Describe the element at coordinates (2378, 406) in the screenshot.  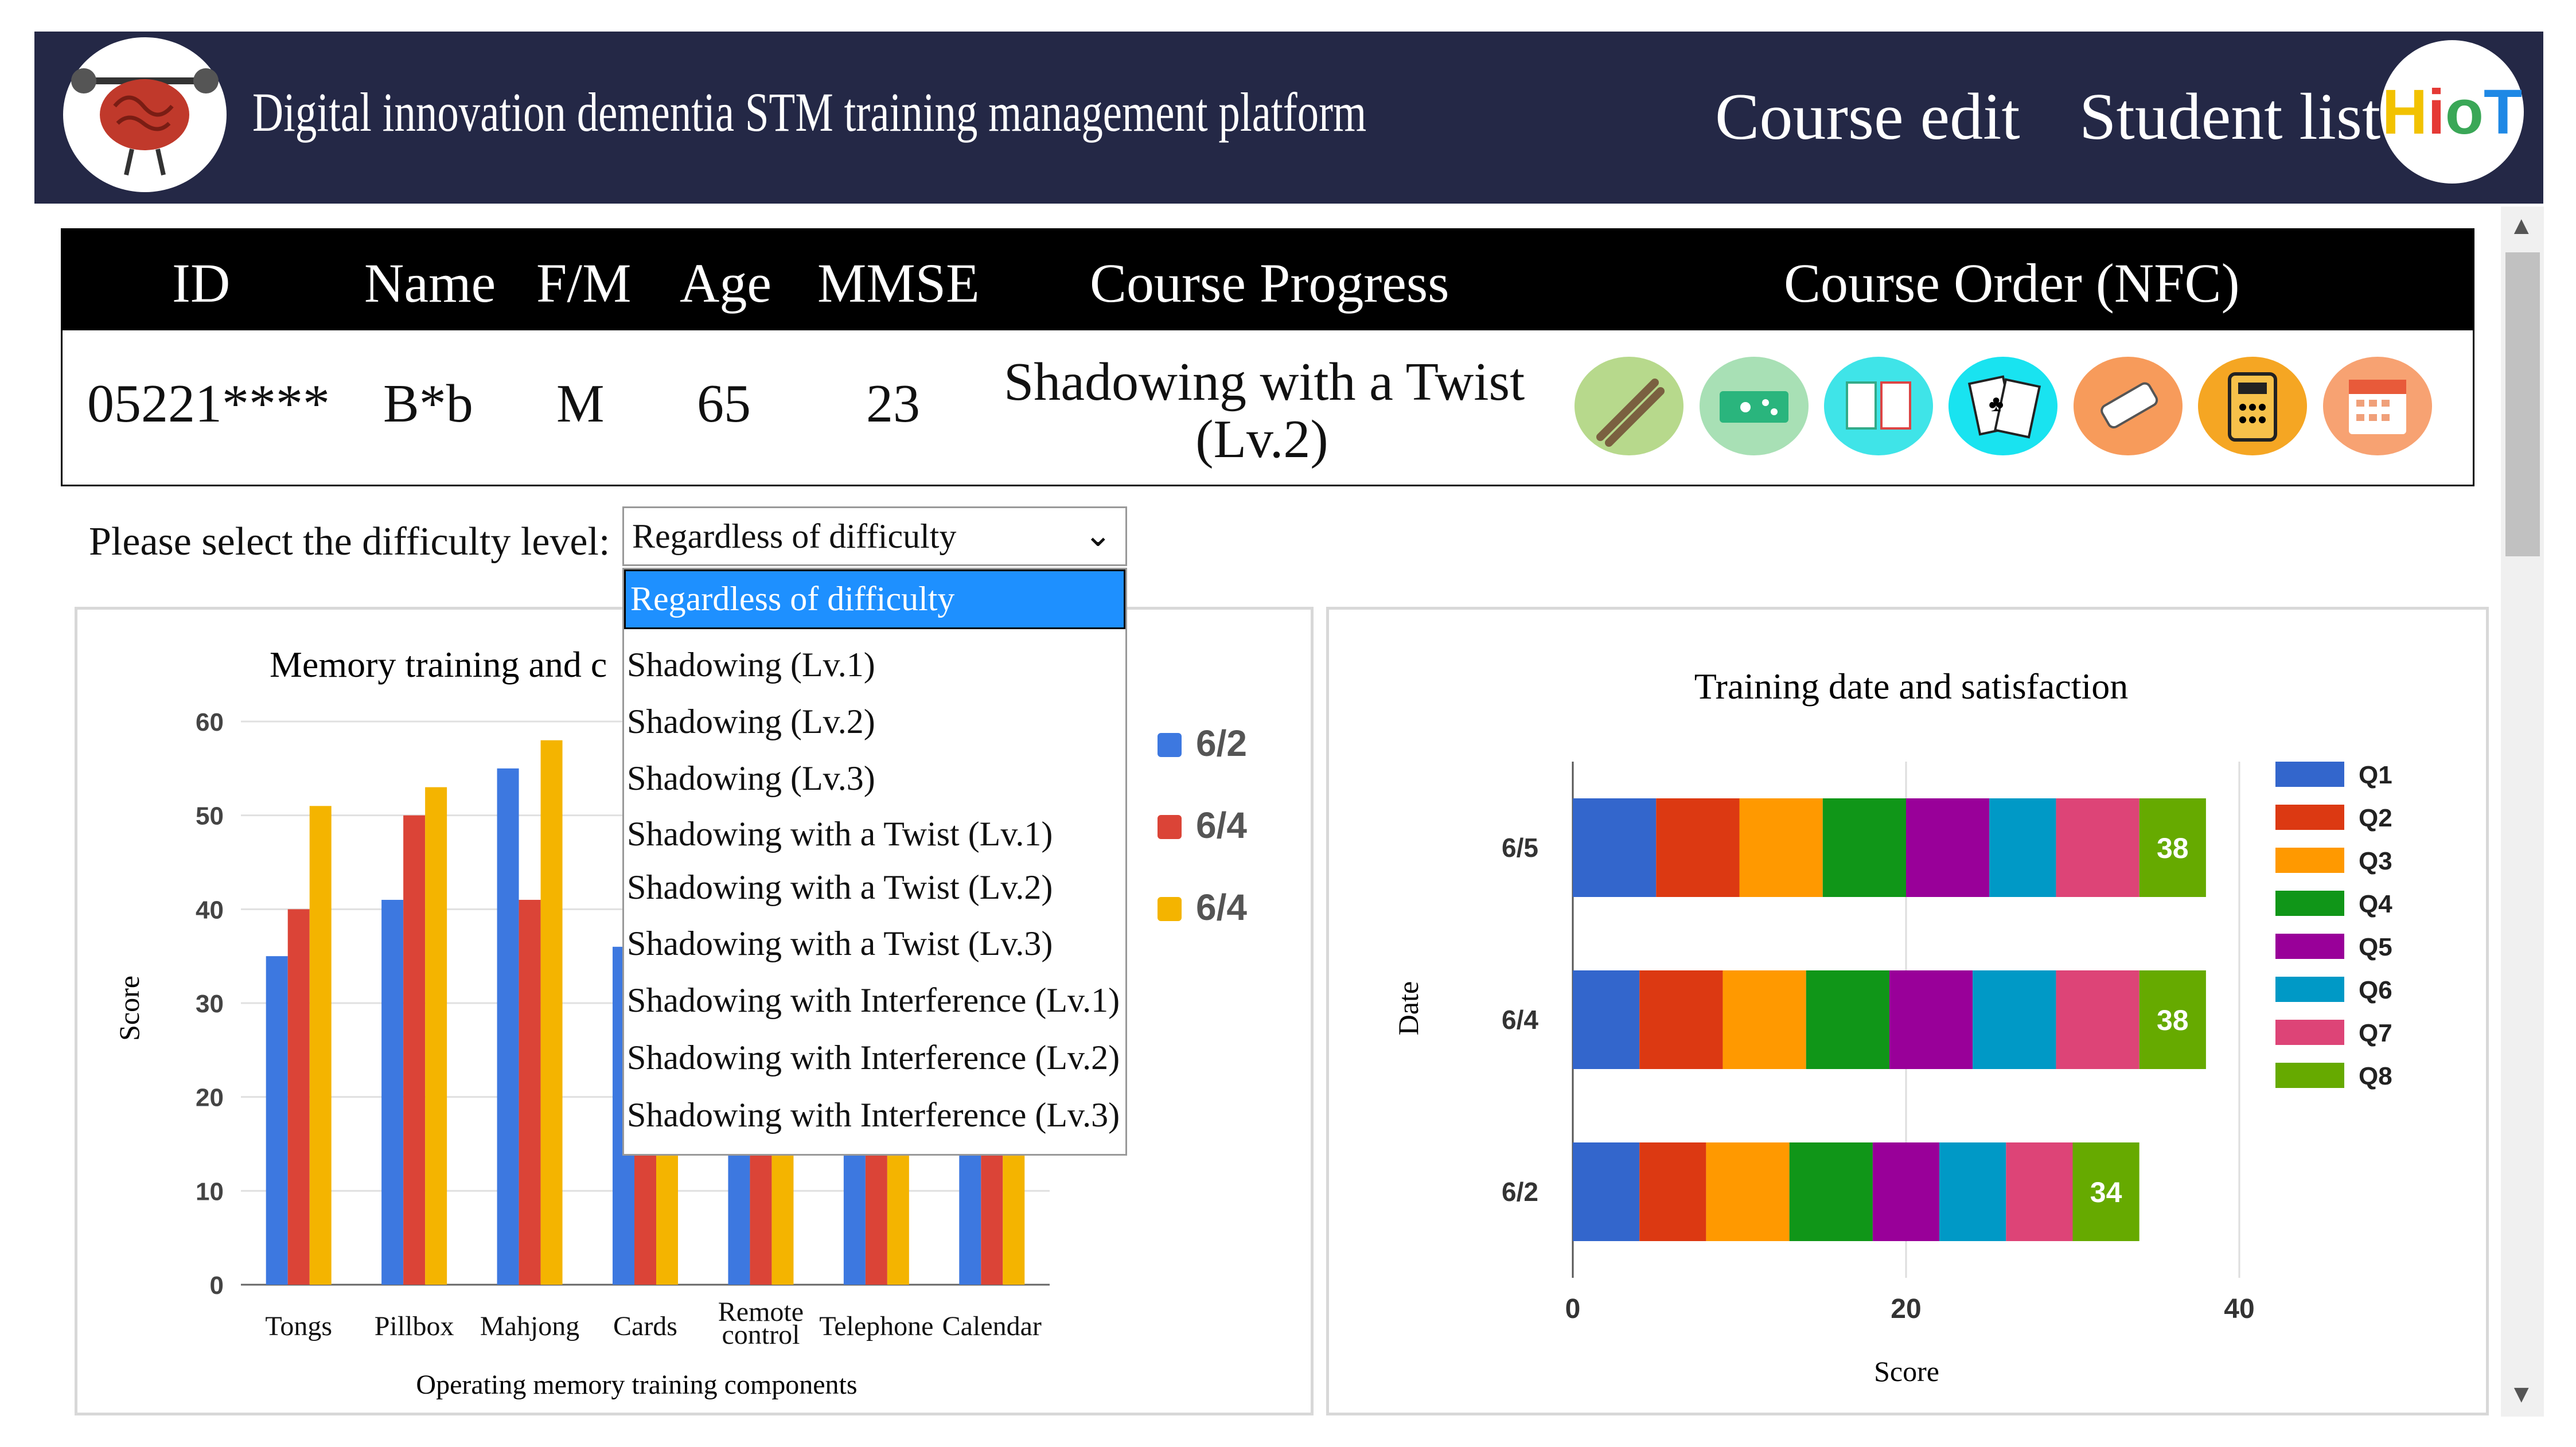
I see `calendar-icon` at that location.